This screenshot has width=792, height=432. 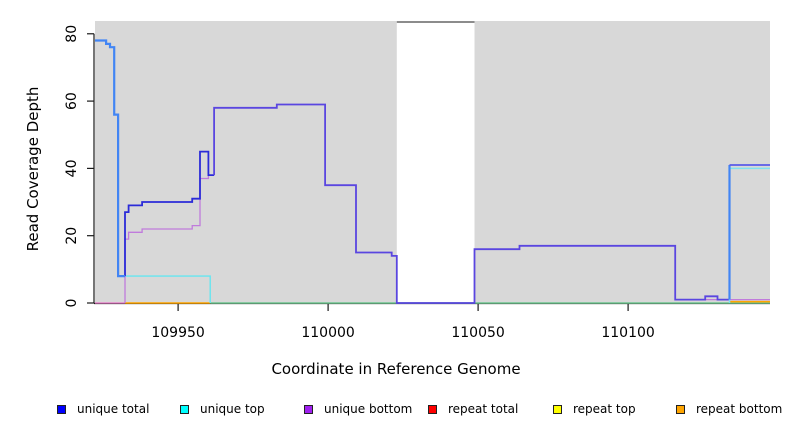 I want to click on svg-text: 109950, so click(x=177, y=333).